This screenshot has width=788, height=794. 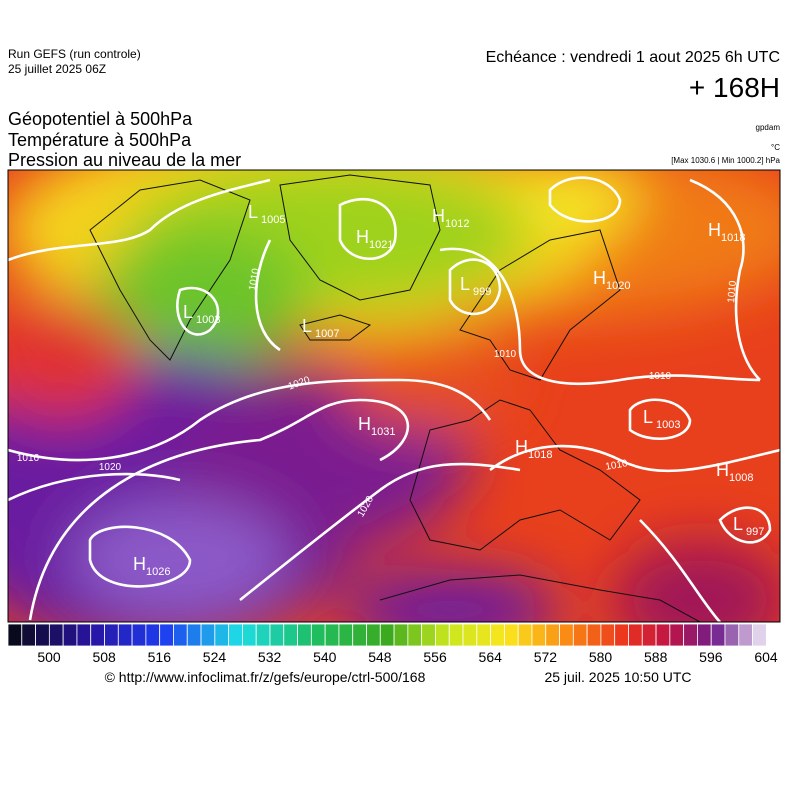 I want to click on pressure-center-value: 1031, so click(x=383, y=432).